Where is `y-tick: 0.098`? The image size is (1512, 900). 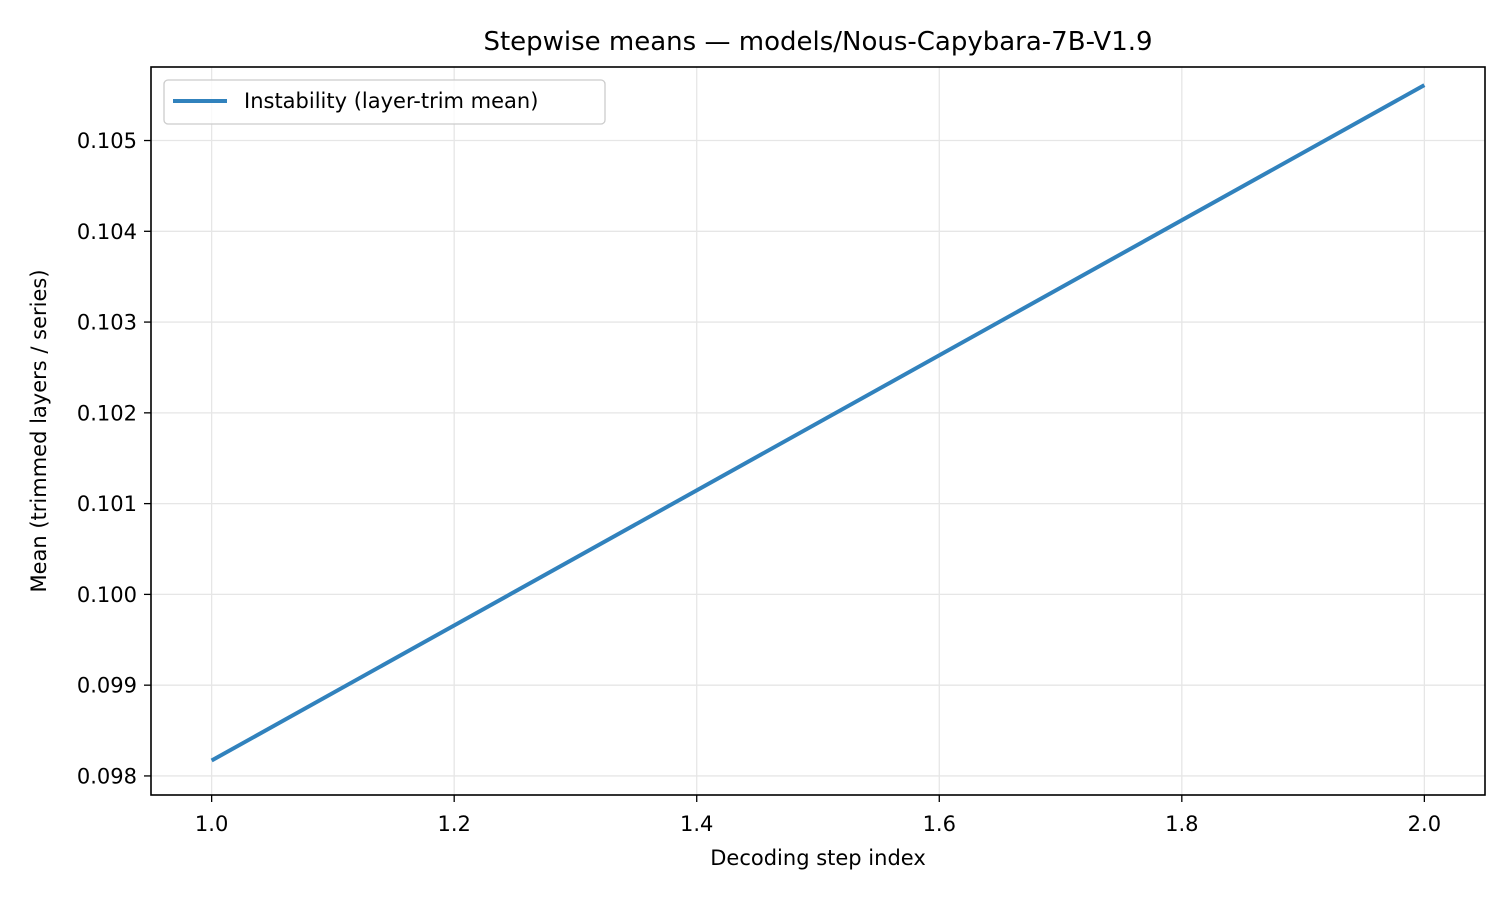 y-tick: 0.098 is located at coordinates (114, 776).